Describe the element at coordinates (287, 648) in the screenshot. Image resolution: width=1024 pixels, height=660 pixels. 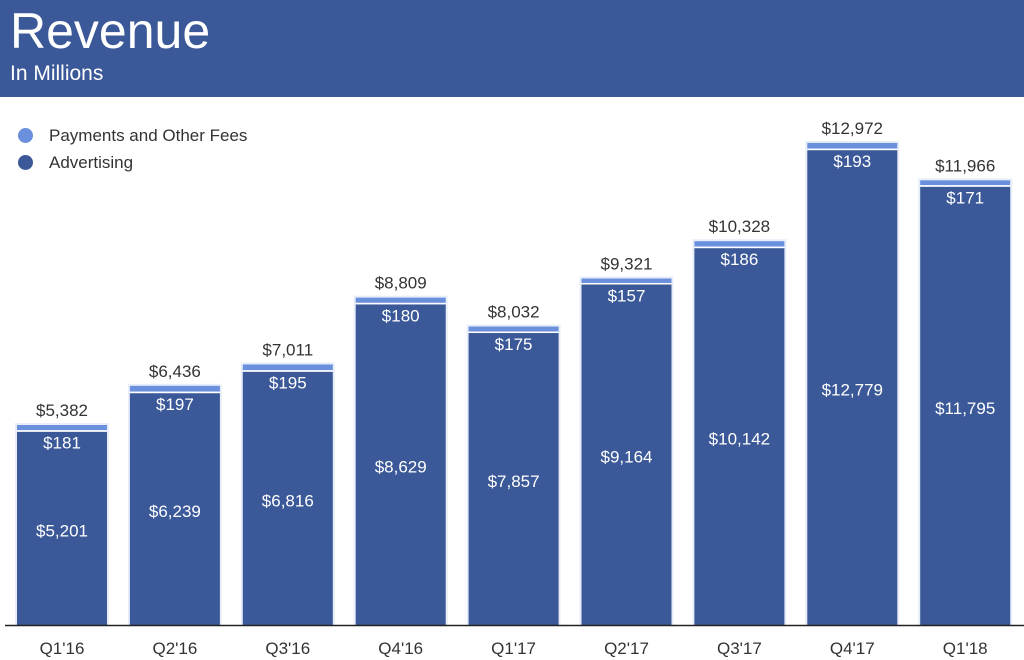
I see `x-tick-label: Q3'16` at that location.